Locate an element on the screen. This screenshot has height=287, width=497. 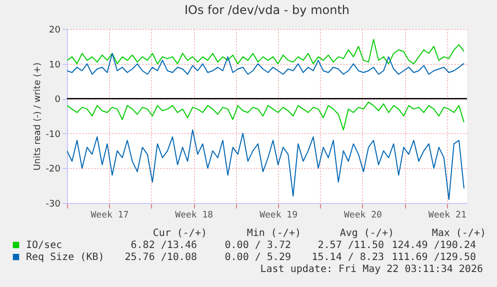
y-tick-label: 0 is located at coordinates (57, 100).